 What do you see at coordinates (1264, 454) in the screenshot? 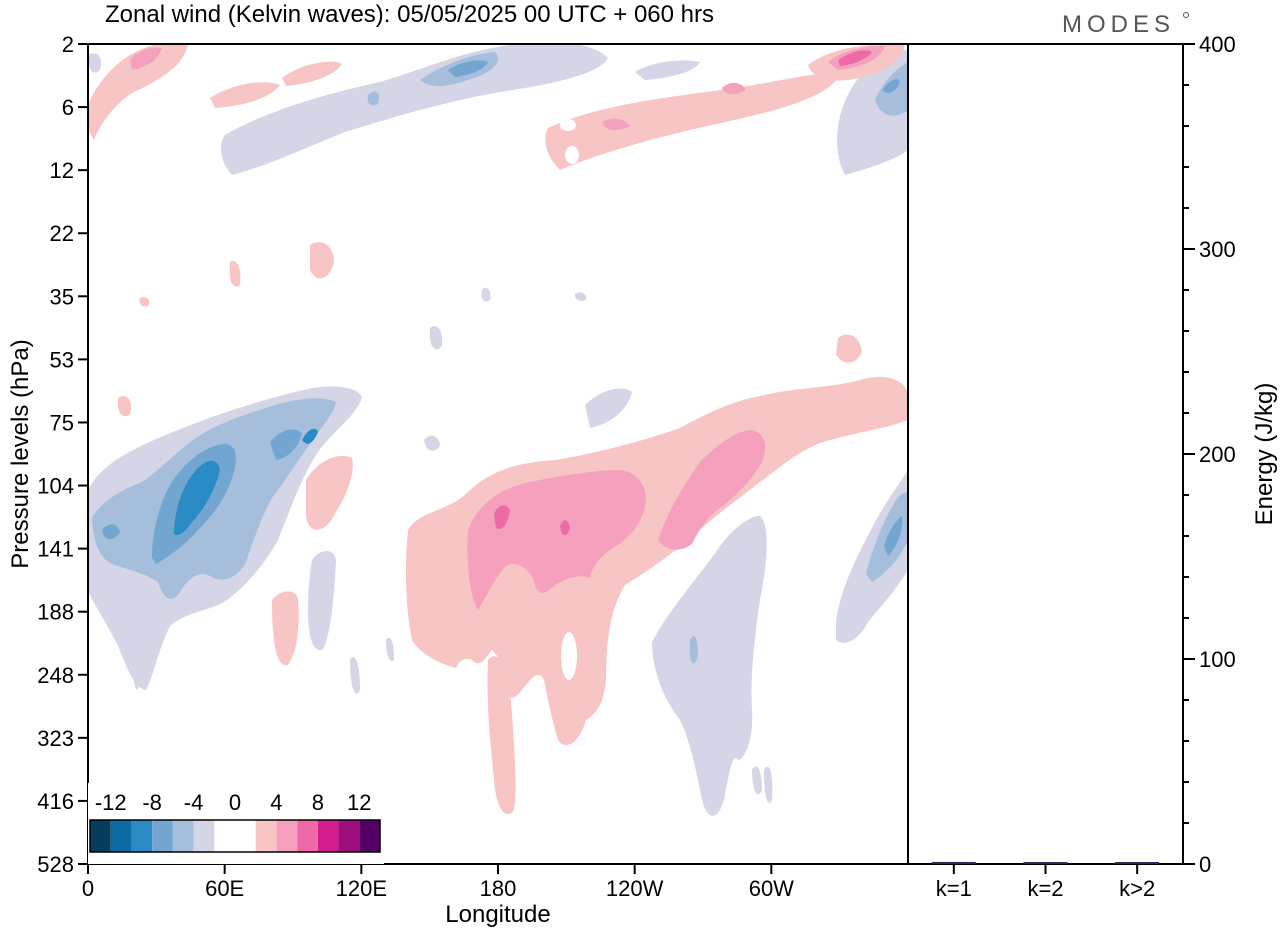
I see `energy-axis-title: Energy (J/kg)` at bounding box center [1264, 454].